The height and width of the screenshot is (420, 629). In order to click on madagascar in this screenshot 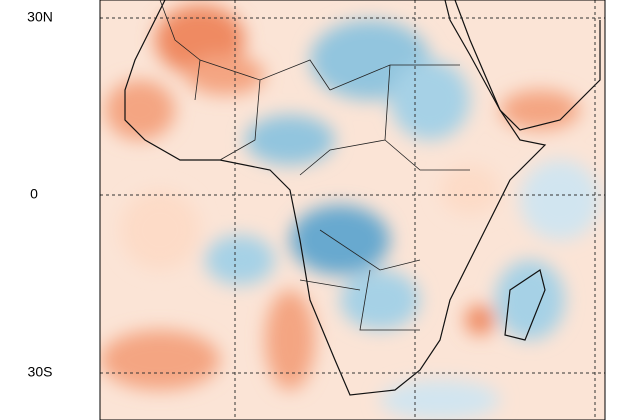, I will do `click(525, 305)`.